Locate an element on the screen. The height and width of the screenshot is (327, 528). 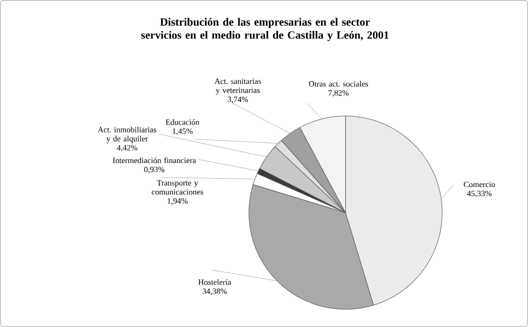
data-label: 1,45% is located at coordinates (182, 132).